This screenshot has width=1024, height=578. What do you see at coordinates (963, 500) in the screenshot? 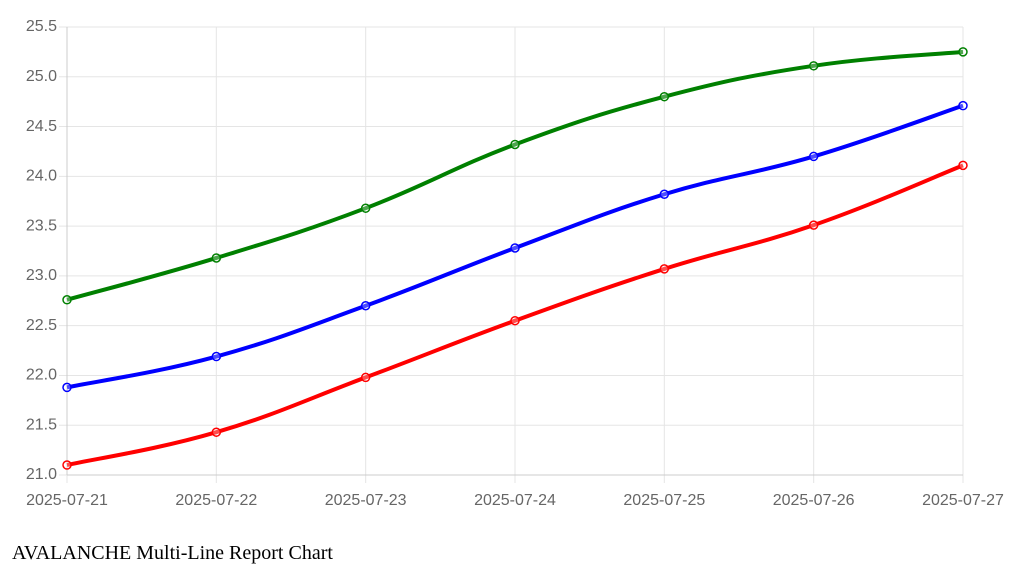
I see `x-tick-label: 2025-07-27` at bounding box center [963, 500].